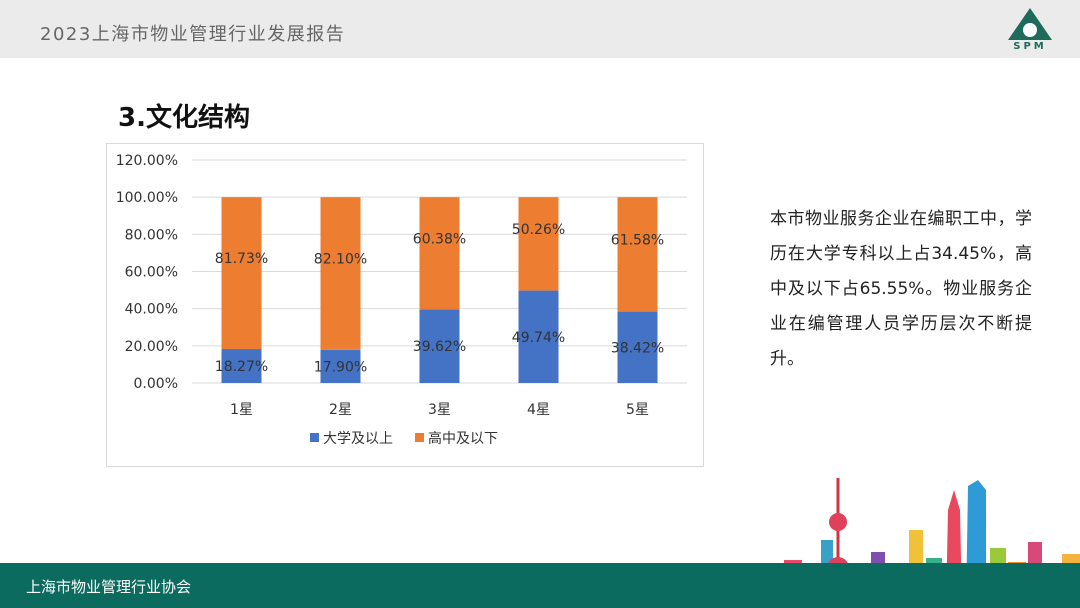 The width and height of the screenshot is (1080, 608). What do you see at coordinates (241, 259) in the screenshot?
I see `data-label: 81.73%` at bounding box center [241, 259].